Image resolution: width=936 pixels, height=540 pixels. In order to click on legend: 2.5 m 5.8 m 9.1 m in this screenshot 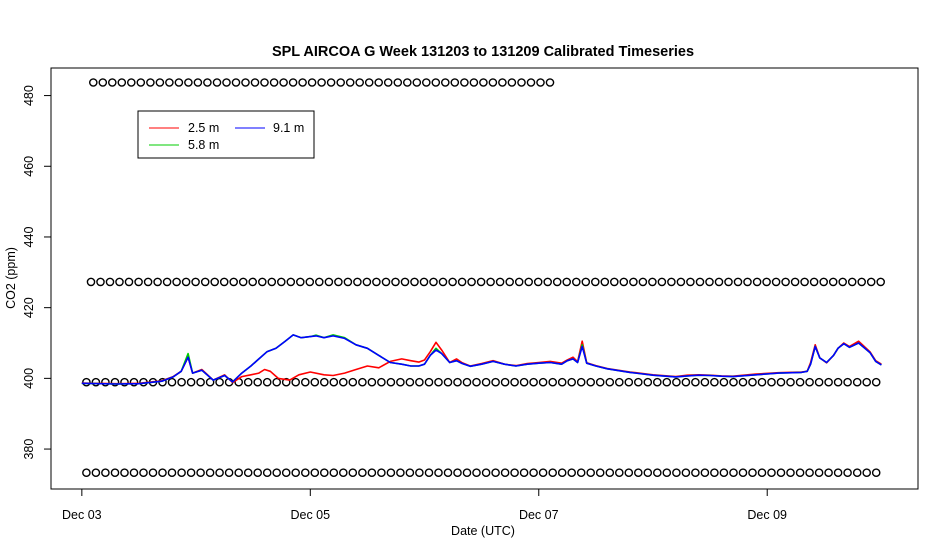, I will do `click(226, 134)`.